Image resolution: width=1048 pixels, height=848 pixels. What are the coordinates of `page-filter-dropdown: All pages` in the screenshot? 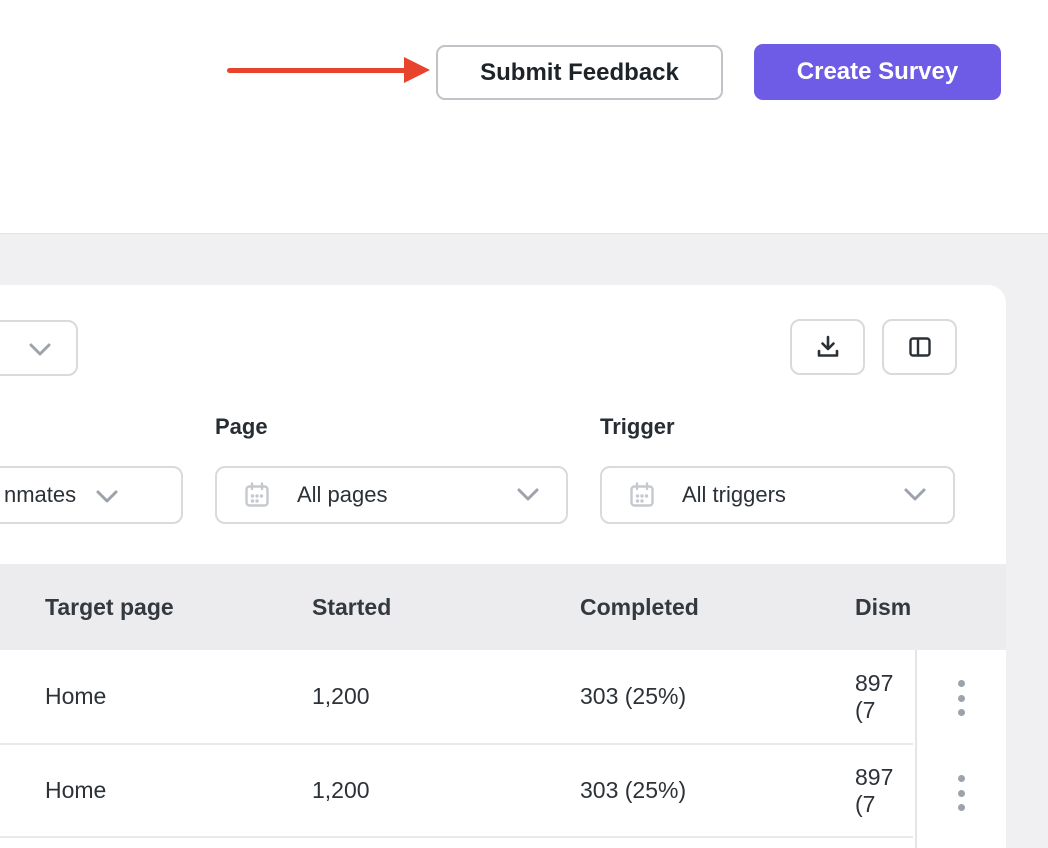 It's located at (391, 495).